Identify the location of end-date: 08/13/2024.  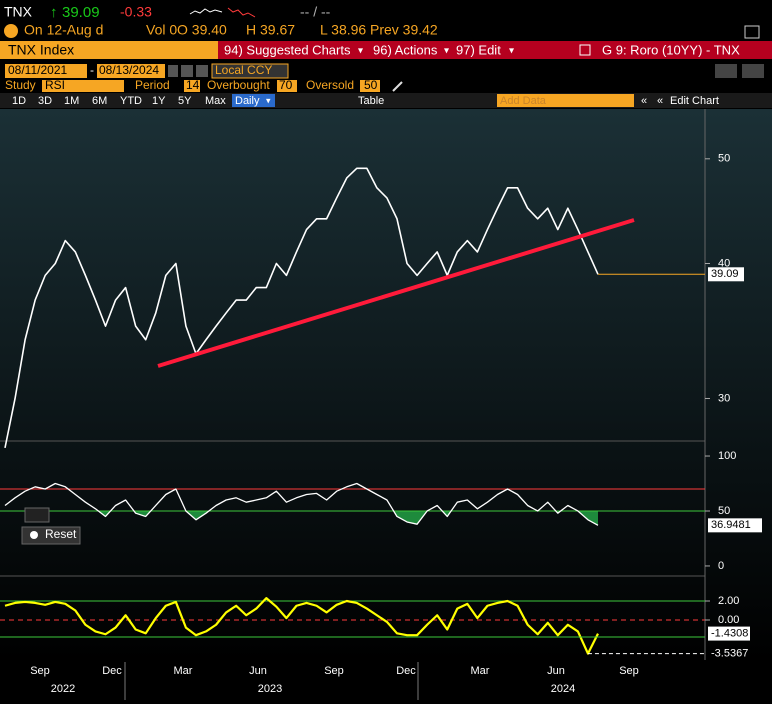
(129, 70).